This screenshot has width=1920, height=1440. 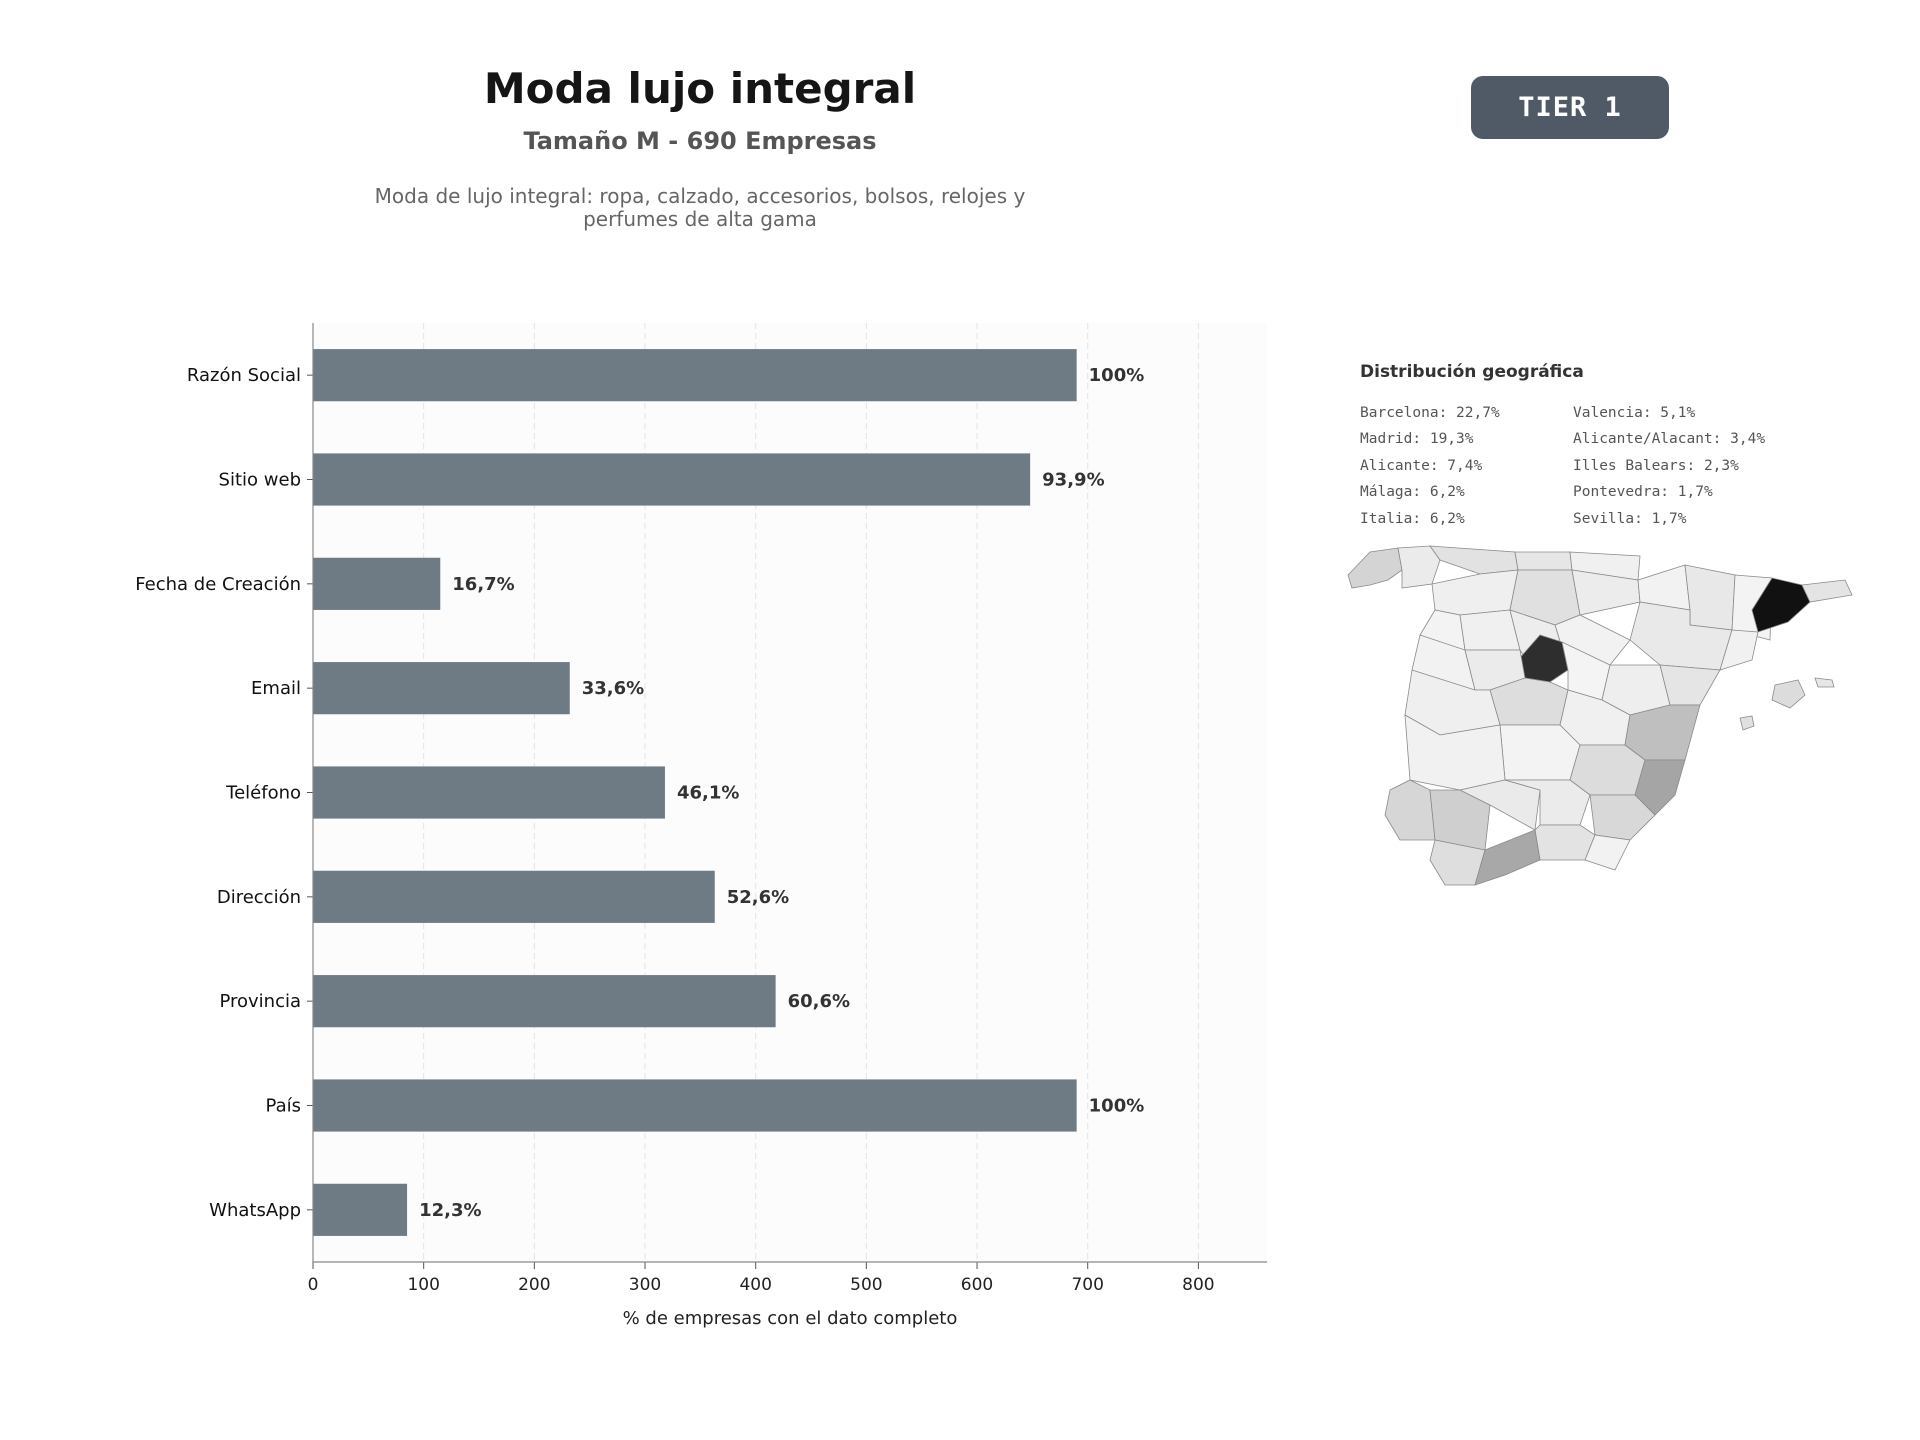 I want to click on category-label: Email, so click(x=276, y=688).